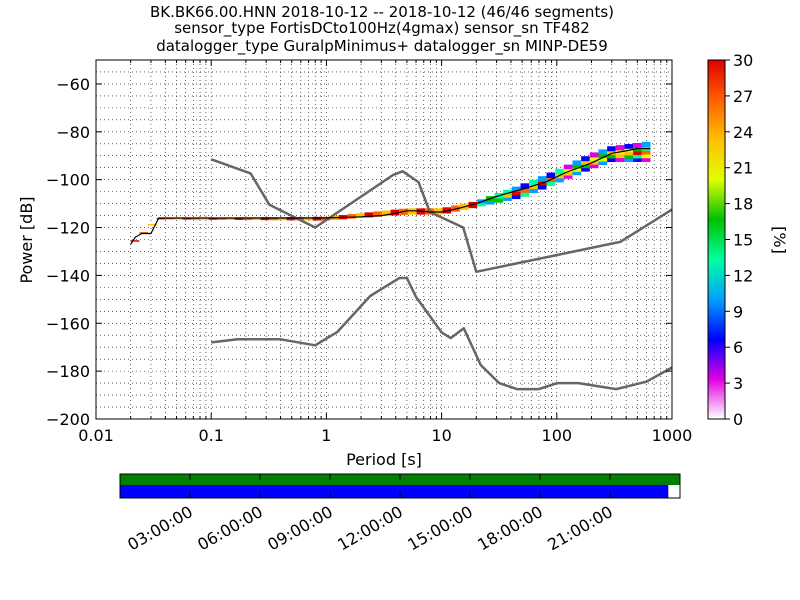  Describe the element at coordinates (210, 435) in the screenshot. I see `x-tick-label: 0.1` at that location.